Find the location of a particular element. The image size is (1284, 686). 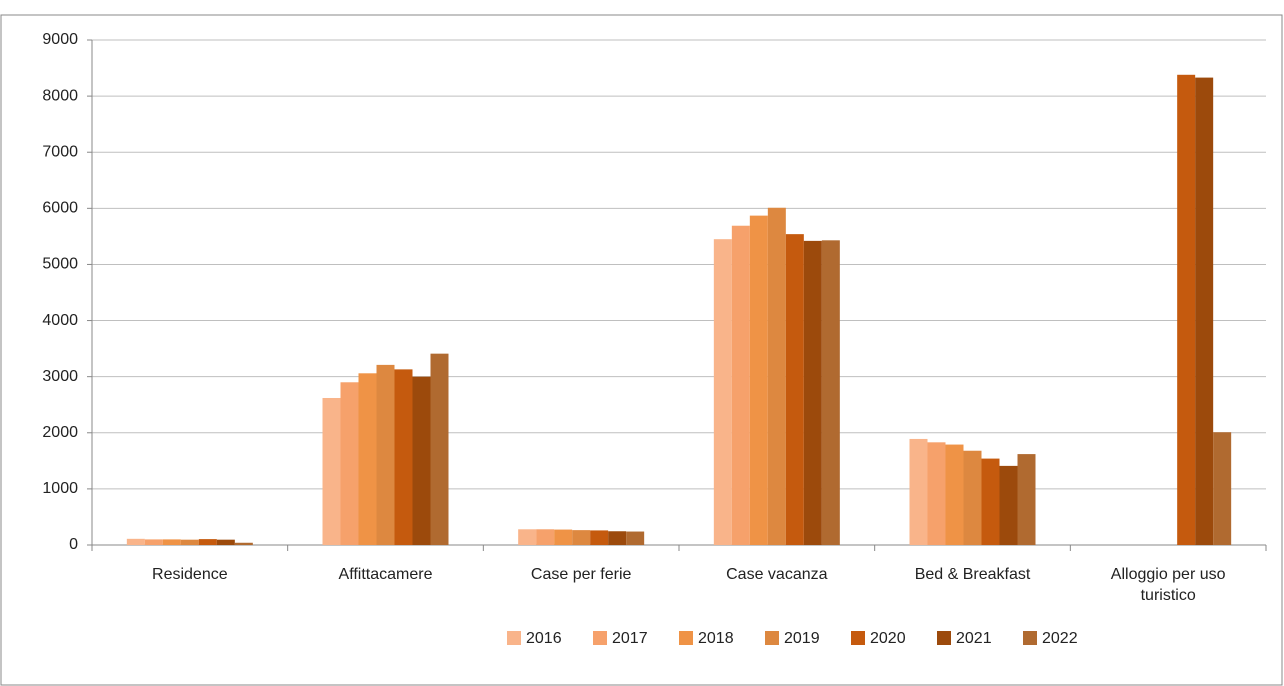

legend-label: 2016 is located at coordinates (544, 638).